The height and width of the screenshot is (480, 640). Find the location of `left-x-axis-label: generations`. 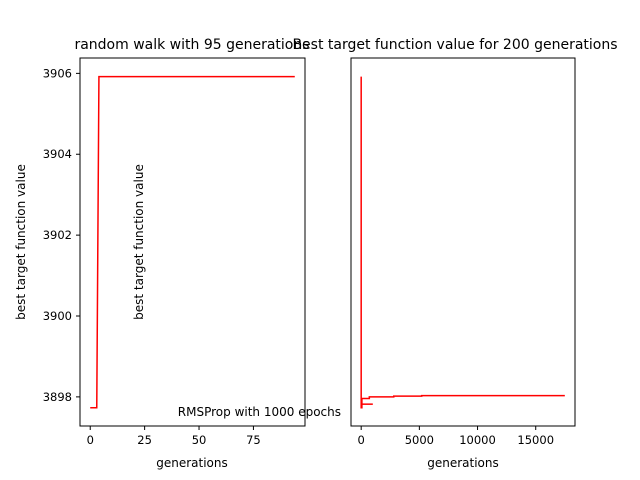

left-x-axis-label: generations is located at coordinates (192, 463).